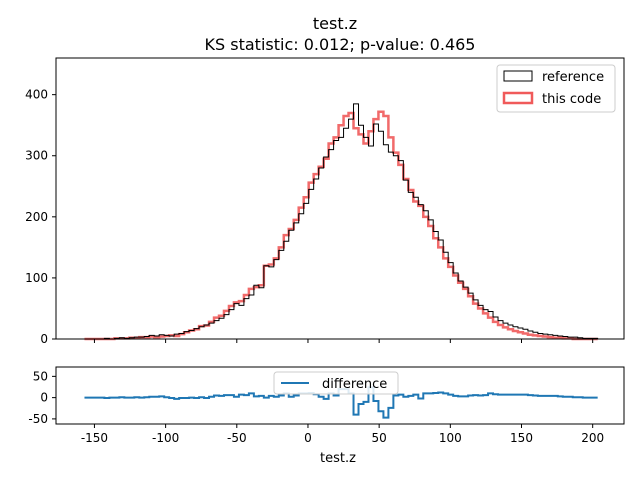 The height and width of the screenshot is (480, 640). What do you see at coordinates (338, 458) in the screenshot?
I see `x-axis-label: test.z` at bounding box center [338, 458].